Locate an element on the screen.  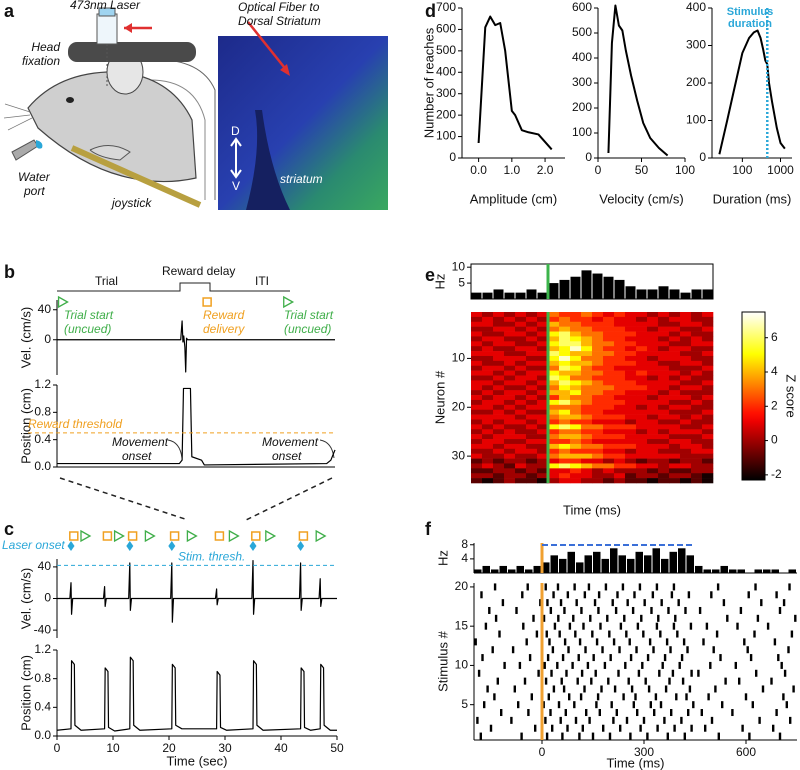
y-tick-label: 300 is located at coordinates (446, 93).